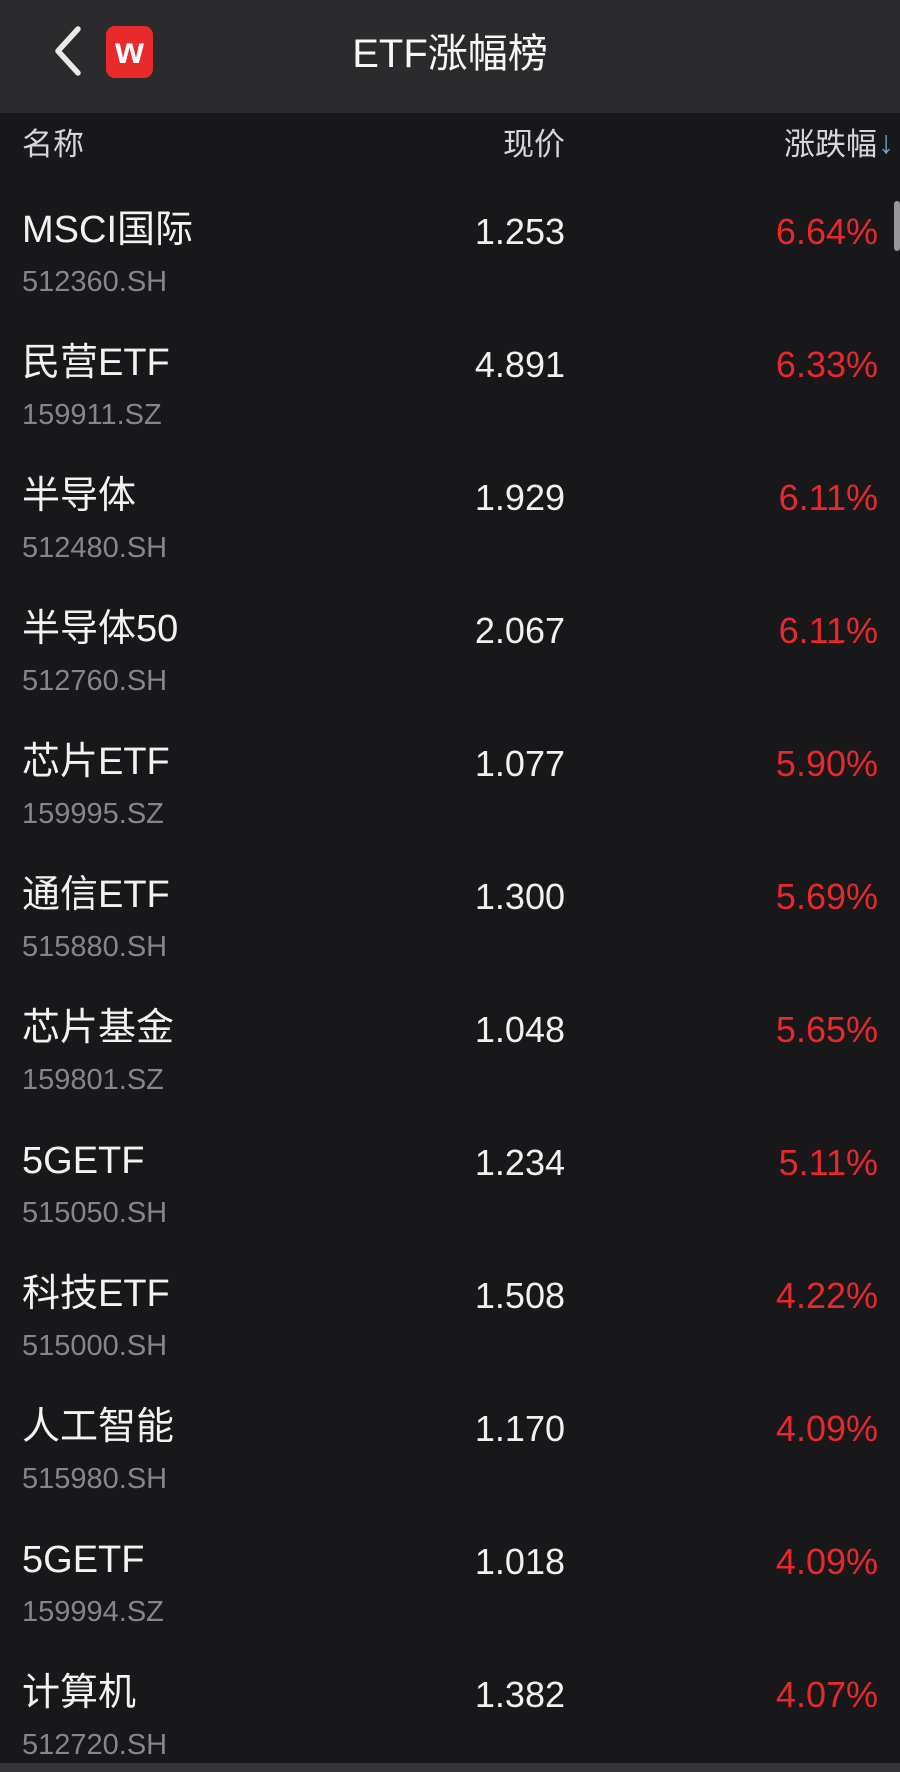 This screenshot has width=900, height=1772. I want to click on etf-name: 人工智能, so click(98, 1427).